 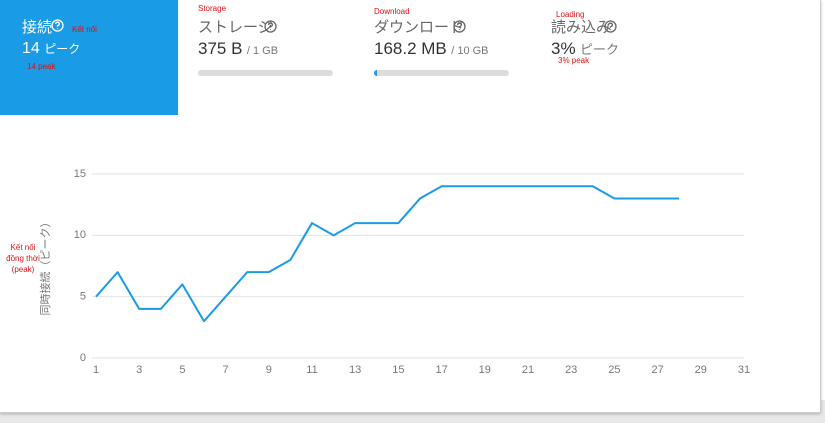 What do you see at coordinates (614, 370) in the screenshot?
I see `x-tick-label: 25` at bounding box center [614, 370].